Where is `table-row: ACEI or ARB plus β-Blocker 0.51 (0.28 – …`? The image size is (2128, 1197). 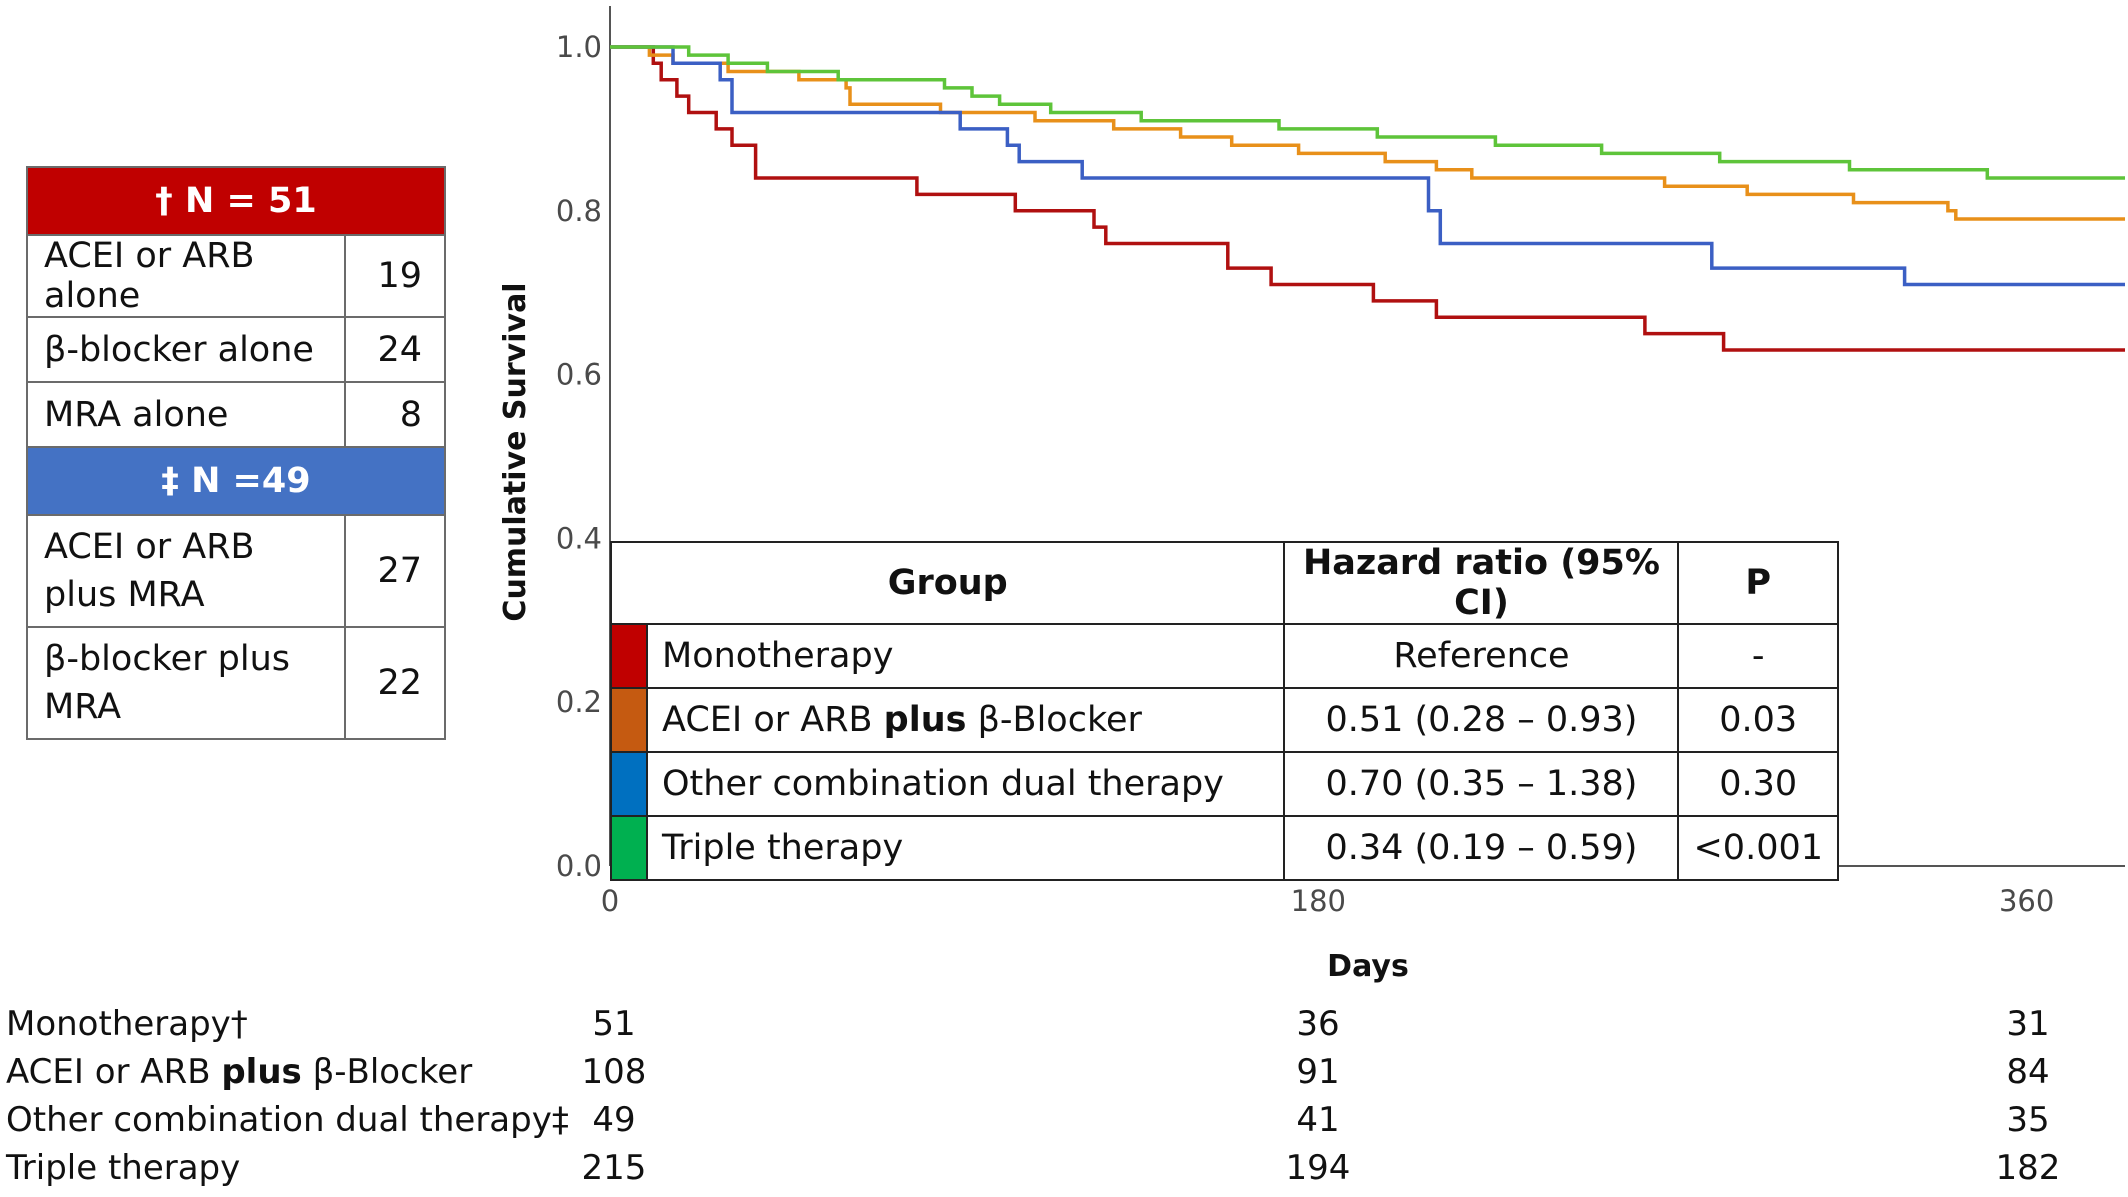
table-row: ACEI or ARB plus β-Blocker 0.51 (0.28 – … is located at coordinates (1224, 720).